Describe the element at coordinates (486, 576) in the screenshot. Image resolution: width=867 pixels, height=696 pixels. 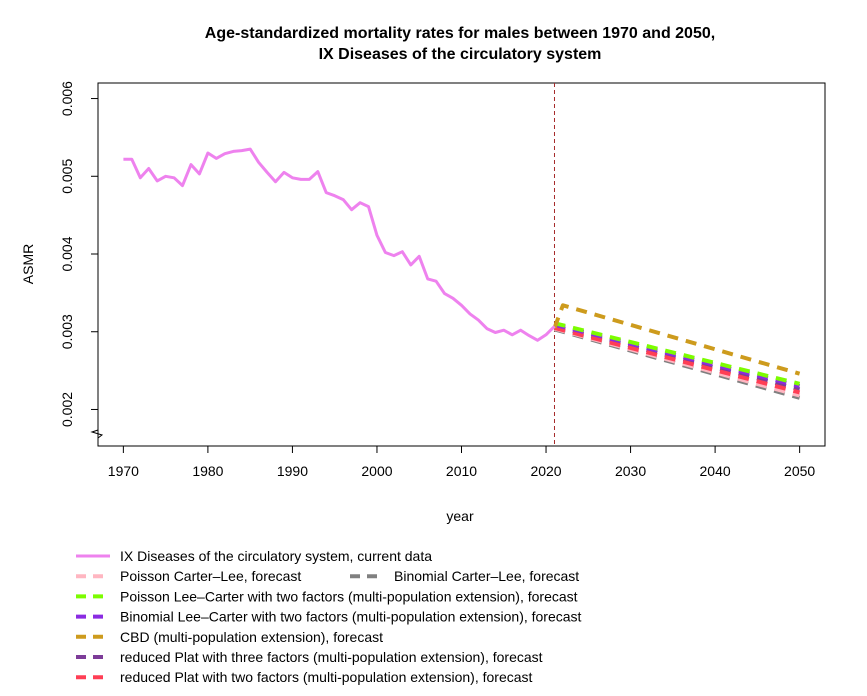
I see `legend-label-2: Binomial Carter–Lee, forecast` at that location.